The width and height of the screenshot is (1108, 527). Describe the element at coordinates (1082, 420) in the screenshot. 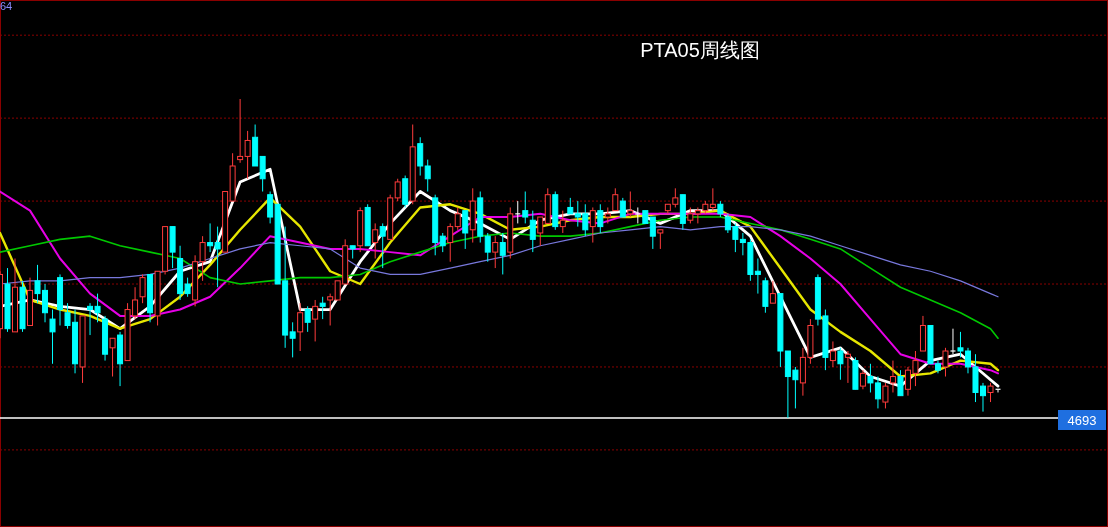

I see `text: 4693` at that location.